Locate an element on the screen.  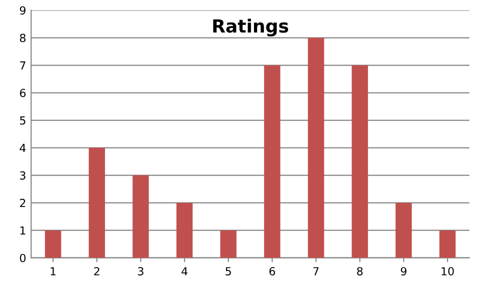
y-tick-label: 2 is located at coordinates (23, 203).